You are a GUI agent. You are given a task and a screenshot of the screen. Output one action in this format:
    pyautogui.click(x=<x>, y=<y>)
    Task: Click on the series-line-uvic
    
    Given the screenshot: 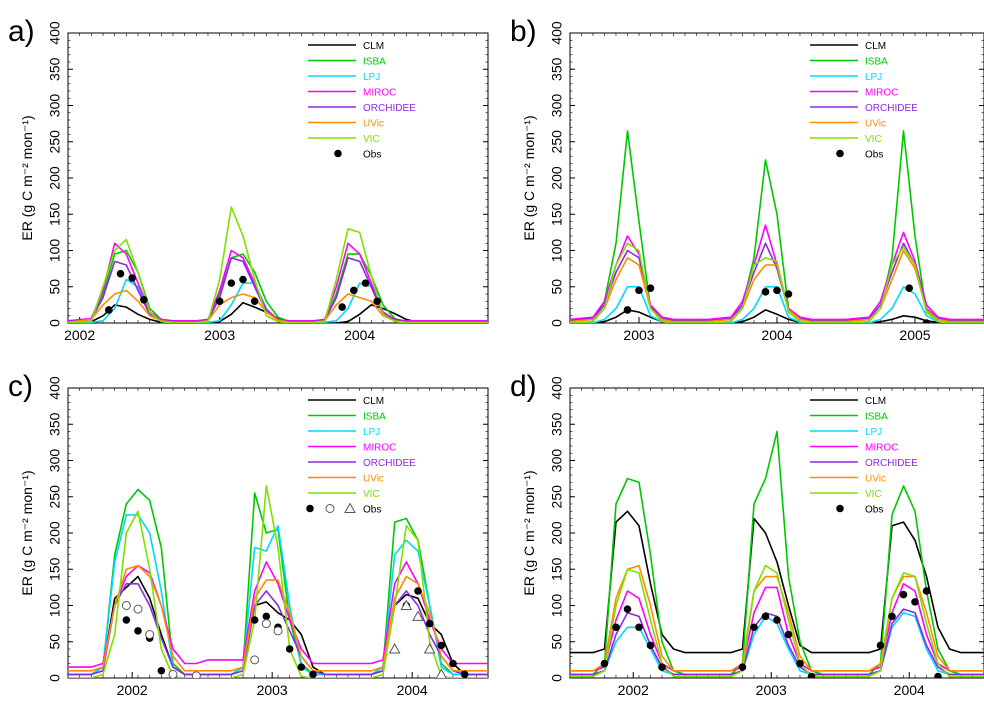 What is the action you would take?
    pyautogui.click(x=278, y=618)
    